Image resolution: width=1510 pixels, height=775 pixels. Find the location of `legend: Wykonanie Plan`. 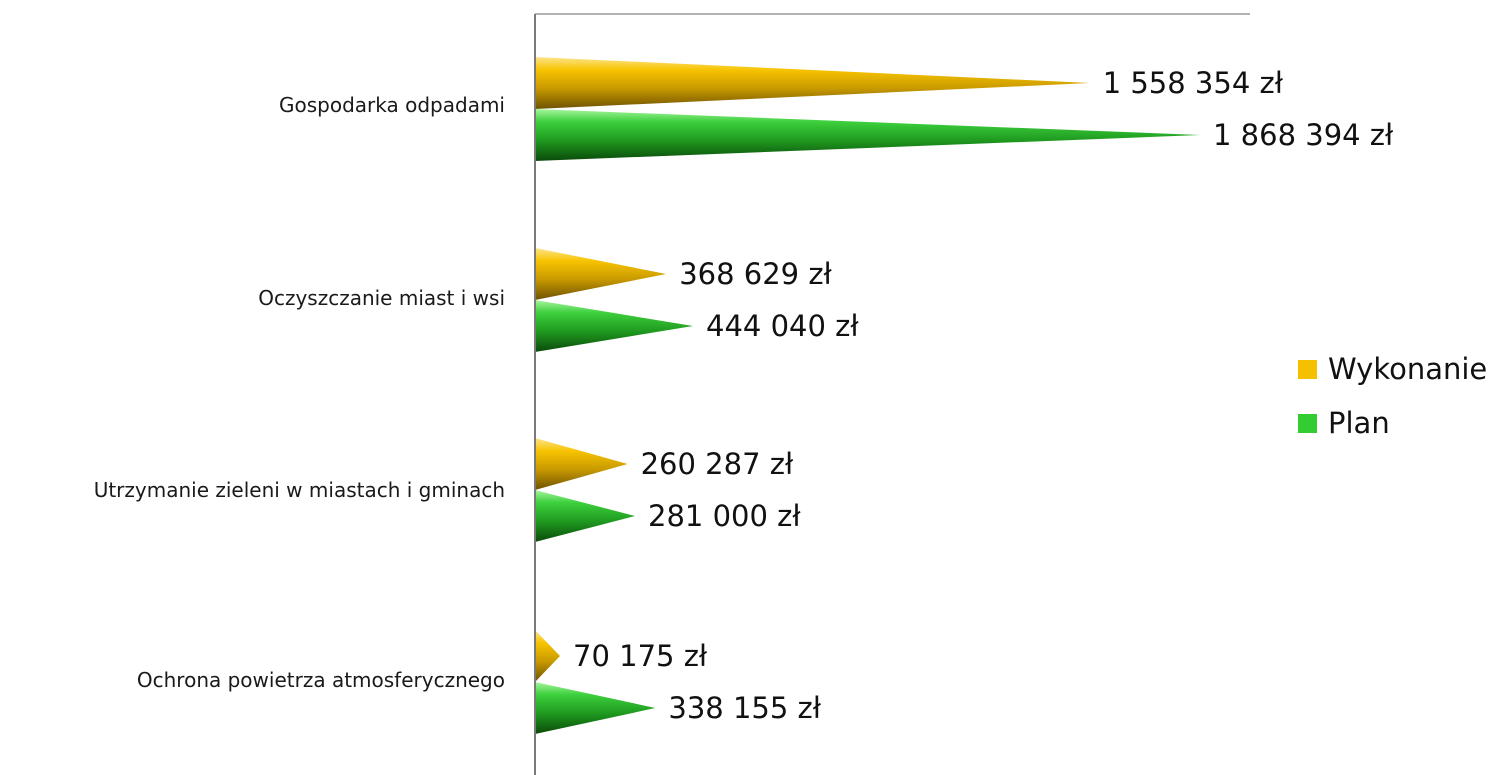

legend: Wykonanie Plan is located at coordinates (1392, 396).